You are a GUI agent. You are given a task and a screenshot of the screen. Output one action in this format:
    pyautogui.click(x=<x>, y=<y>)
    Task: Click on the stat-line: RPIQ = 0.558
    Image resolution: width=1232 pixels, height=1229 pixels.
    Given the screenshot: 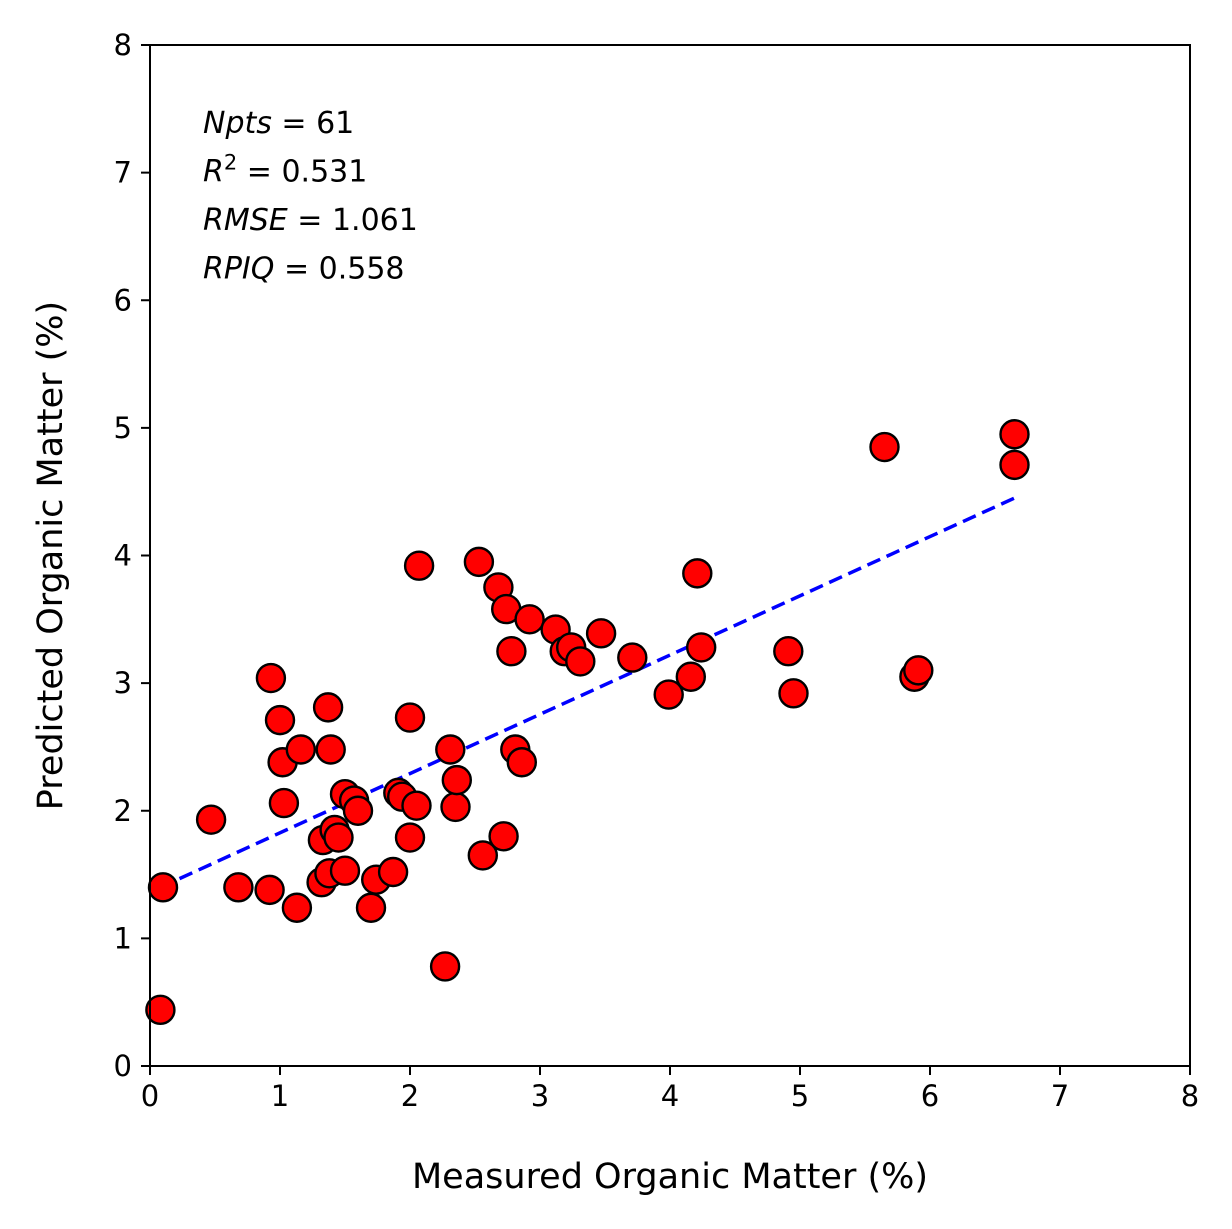 What is the action you would take?
    pyautogui.click(x=304, y=269)
    